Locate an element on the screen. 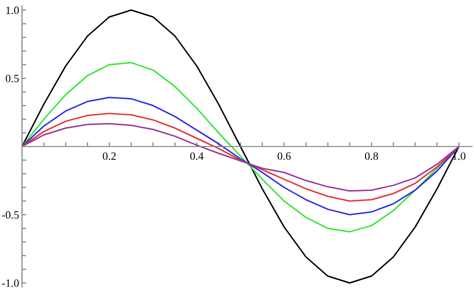  y-tick-label: -1.0 is located at coordinates (10, 283).